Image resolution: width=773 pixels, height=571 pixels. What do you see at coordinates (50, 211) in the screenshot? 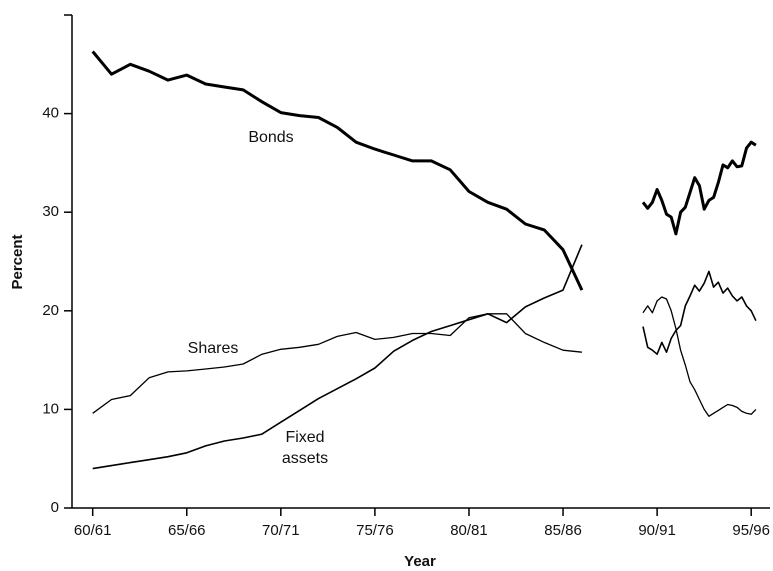
I see `y-tick-label: 30` at bounding box center [50, 211].